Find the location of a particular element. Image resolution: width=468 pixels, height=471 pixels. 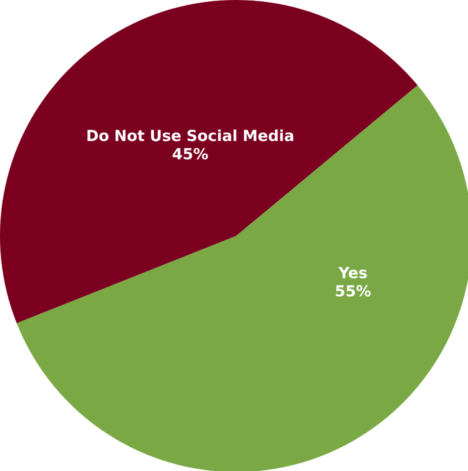

data-label: 55% is located at coordinates (353, 291).